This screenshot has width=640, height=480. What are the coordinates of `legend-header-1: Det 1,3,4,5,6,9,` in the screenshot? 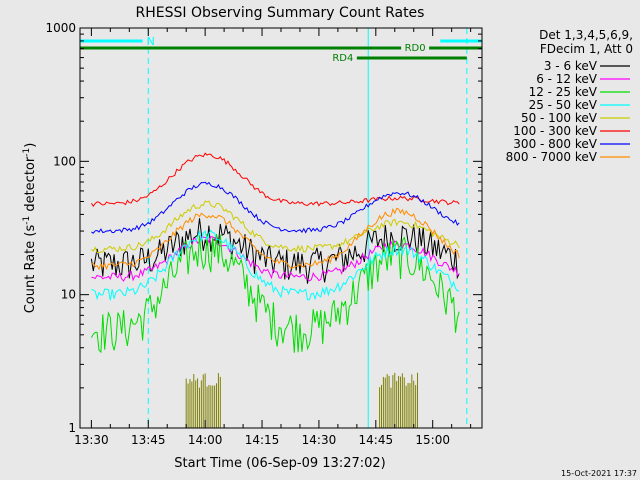 It's located at (586, 35).